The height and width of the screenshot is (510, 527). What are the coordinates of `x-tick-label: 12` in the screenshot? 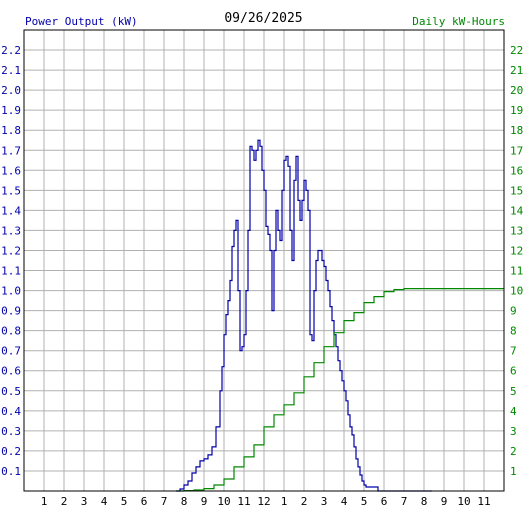 It's located at (263, 501).